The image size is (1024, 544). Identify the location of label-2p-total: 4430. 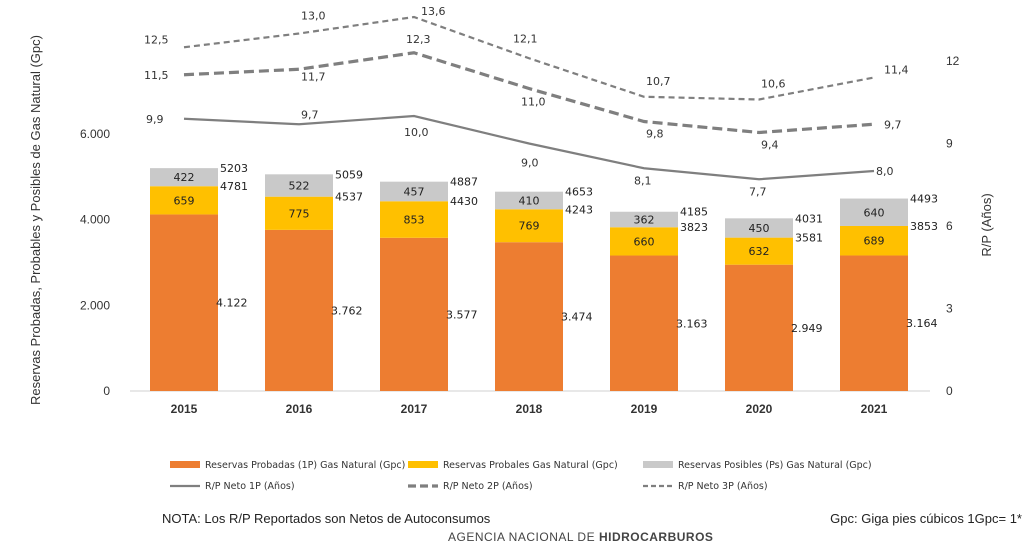
(464, 201).